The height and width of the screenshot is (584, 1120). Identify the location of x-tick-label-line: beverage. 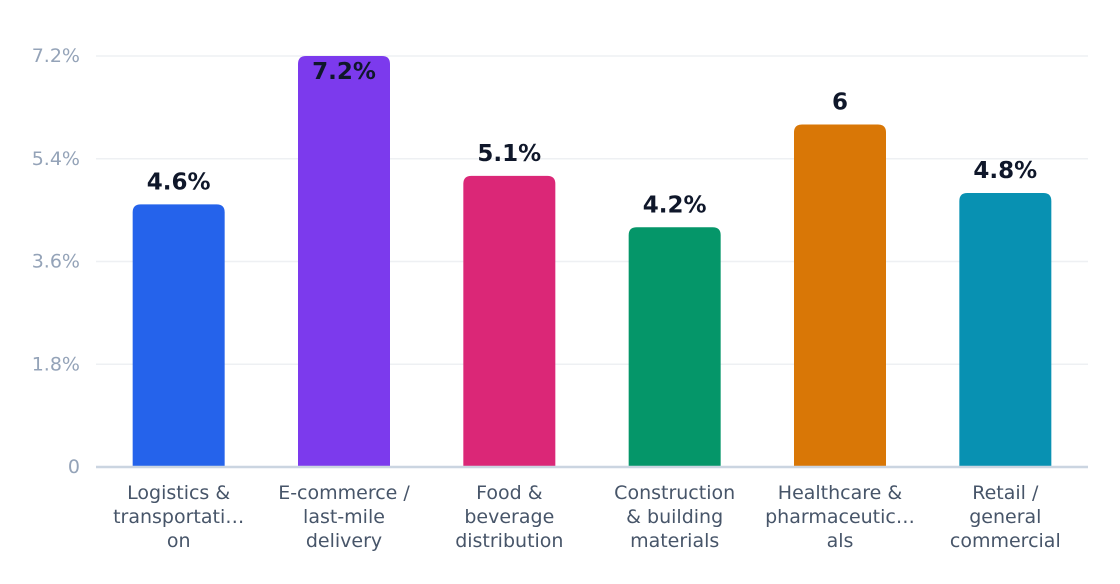
(509, 517).